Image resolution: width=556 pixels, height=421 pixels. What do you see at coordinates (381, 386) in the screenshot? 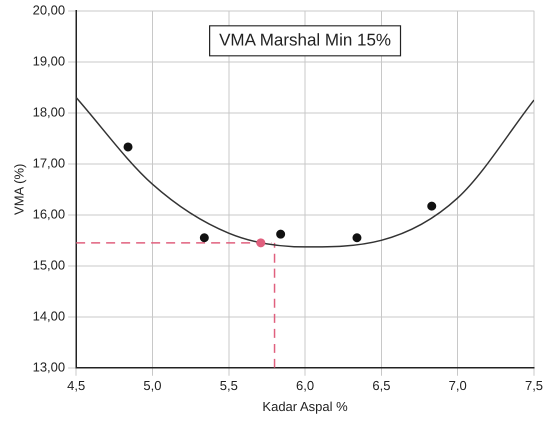
I see `x-tick-label: 6,5` at bounding box center [381, 386].